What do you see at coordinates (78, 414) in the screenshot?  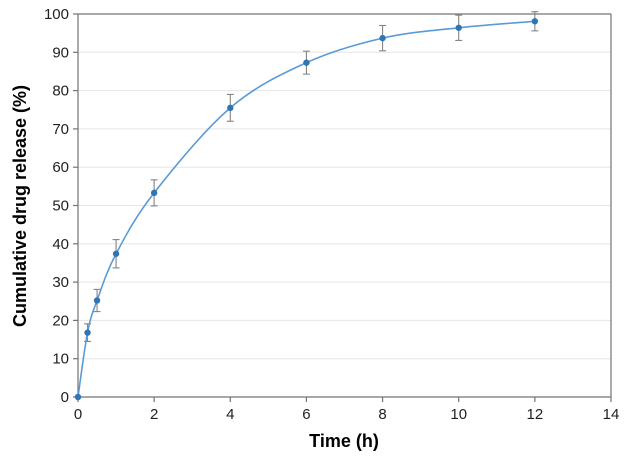 I see `x-tick-label: 0` at bounding box center [78, 414].